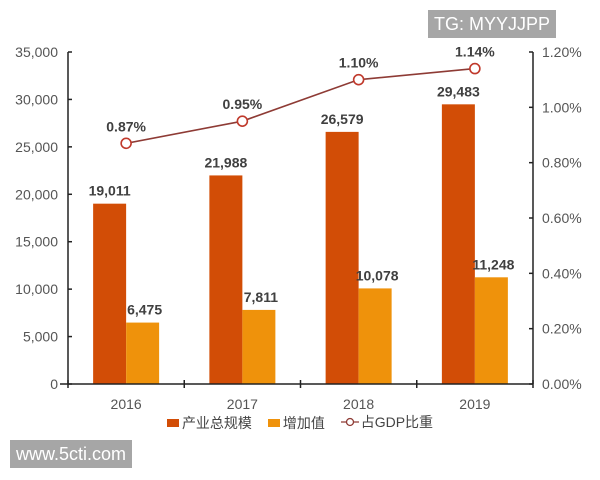 The width and height of the screenshot is (600, 480). What do you see at coordinates (562, 273) in the screenshot?
I see `right-tick-label: 0.40%` at bounding box center [562, 273].